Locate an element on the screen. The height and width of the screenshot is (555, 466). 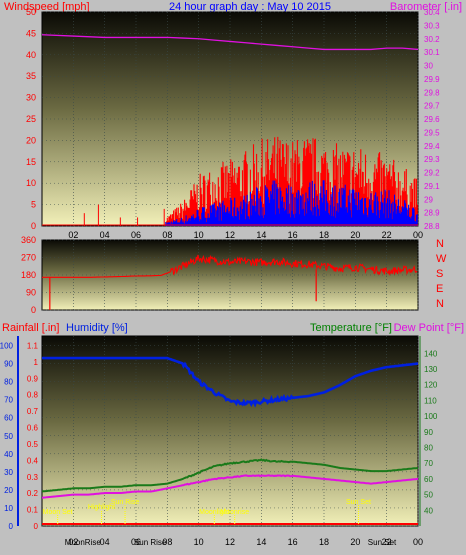
humidity-label: Humidity [%] is located at coordinates (97, 328).